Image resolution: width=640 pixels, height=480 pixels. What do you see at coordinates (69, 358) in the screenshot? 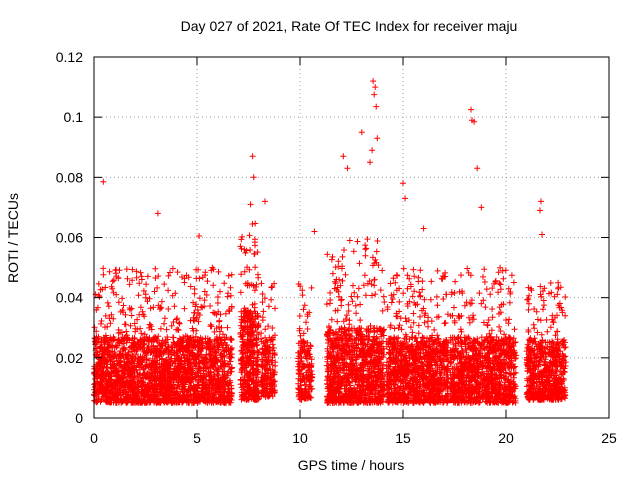
I see `y-tick-label: 0.02` at bounding box center [69, 358].